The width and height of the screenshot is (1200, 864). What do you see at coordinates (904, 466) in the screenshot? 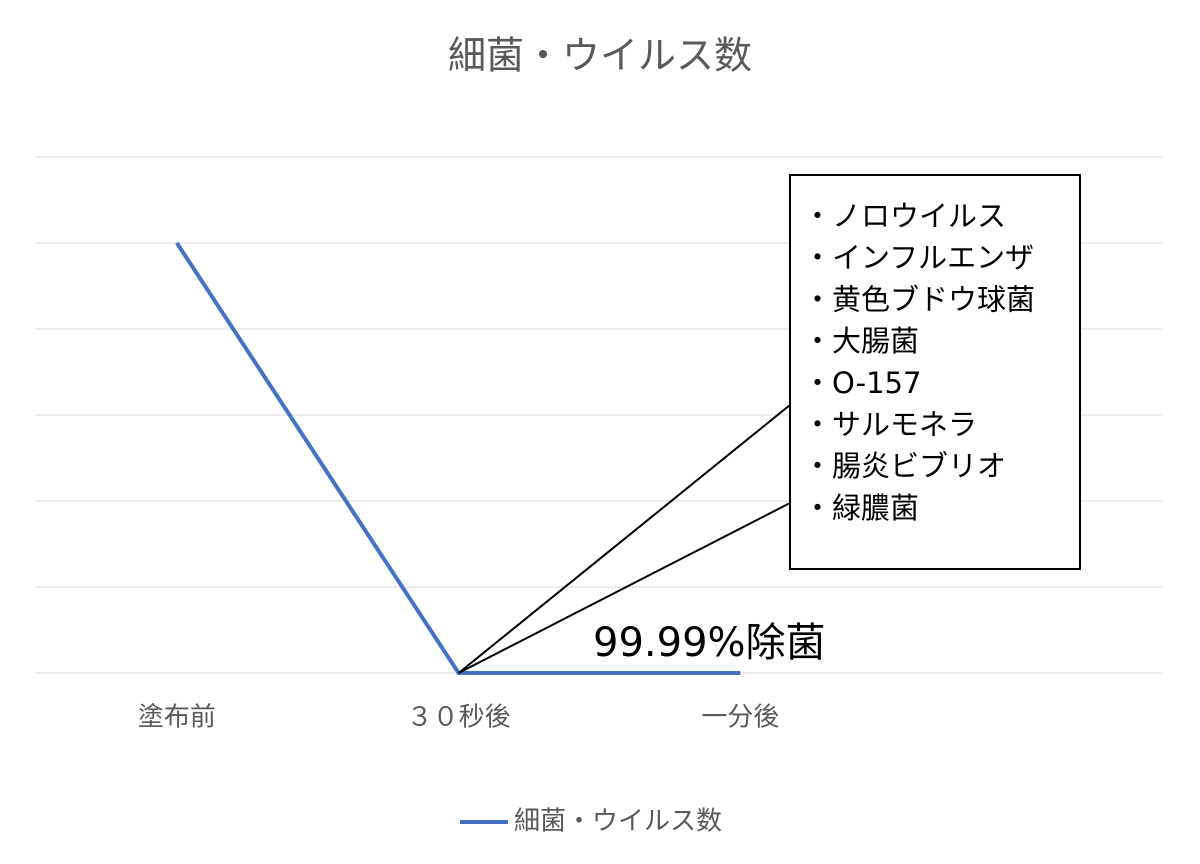
I see `callout-item: ・腸炎ビブリオ` at bounding box center [904, 466].